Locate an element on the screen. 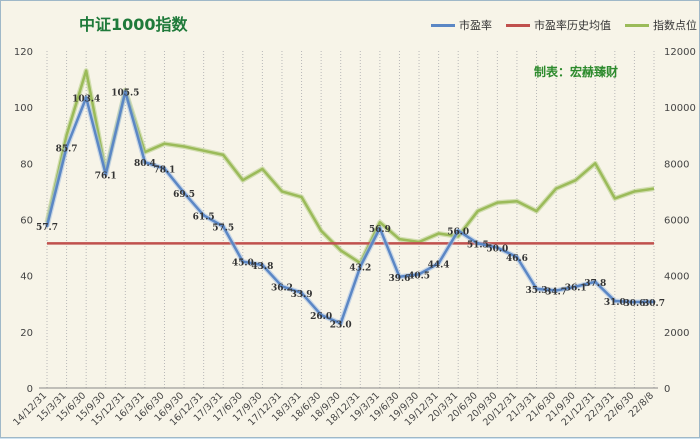 The width and height of the screenshot is (700, 439). series-pe-data-label: 40.5 is located at coordinates (419, 276).